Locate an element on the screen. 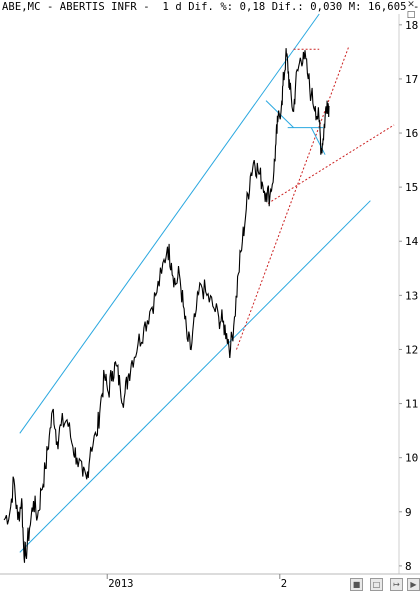  y-tick-label: 16 is located at coordinates (411, 133).